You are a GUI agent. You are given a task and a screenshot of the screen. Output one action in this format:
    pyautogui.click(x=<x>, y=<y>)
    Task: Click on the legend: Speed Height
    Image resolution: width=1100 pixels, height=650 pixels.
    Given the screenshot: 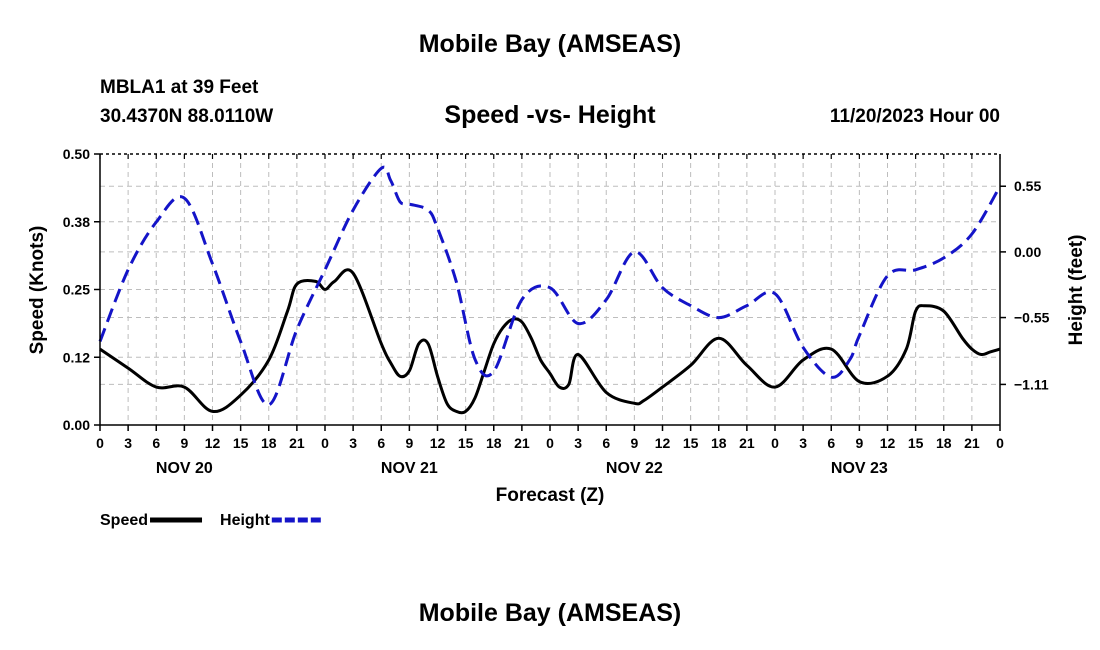 What is the action you would take?
    pyautogui.click(x=212, y=520)
    